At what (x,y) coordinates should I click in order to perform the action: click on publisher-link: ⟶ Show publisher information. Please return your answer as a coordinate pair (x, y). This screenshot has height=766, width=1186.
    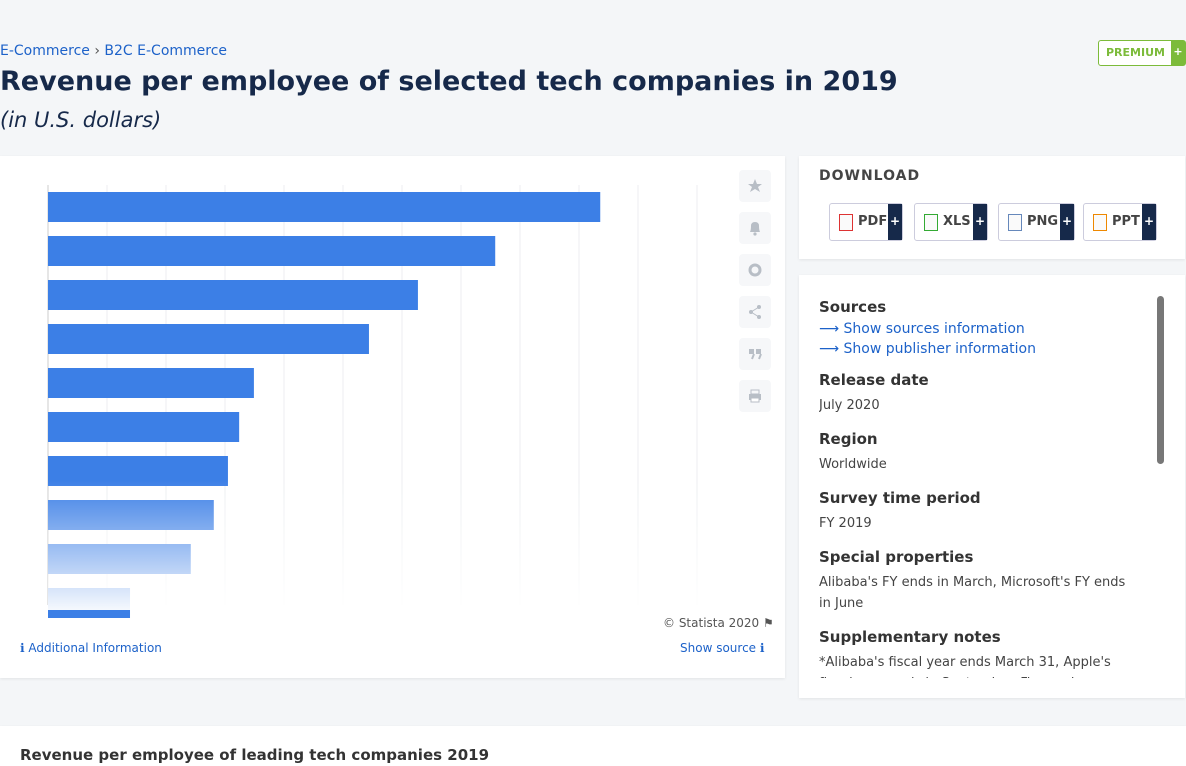
    Looking at the image, I should click on (927, 349).